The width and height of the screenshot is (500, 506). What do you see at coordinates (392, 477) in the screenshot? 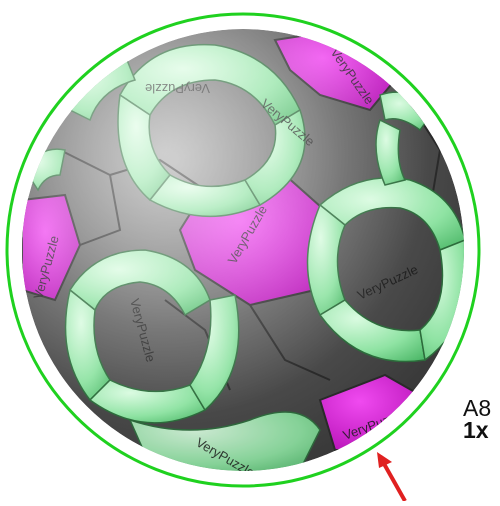
I see `pointer-arrow-icon` at bounding box center [392, 477].